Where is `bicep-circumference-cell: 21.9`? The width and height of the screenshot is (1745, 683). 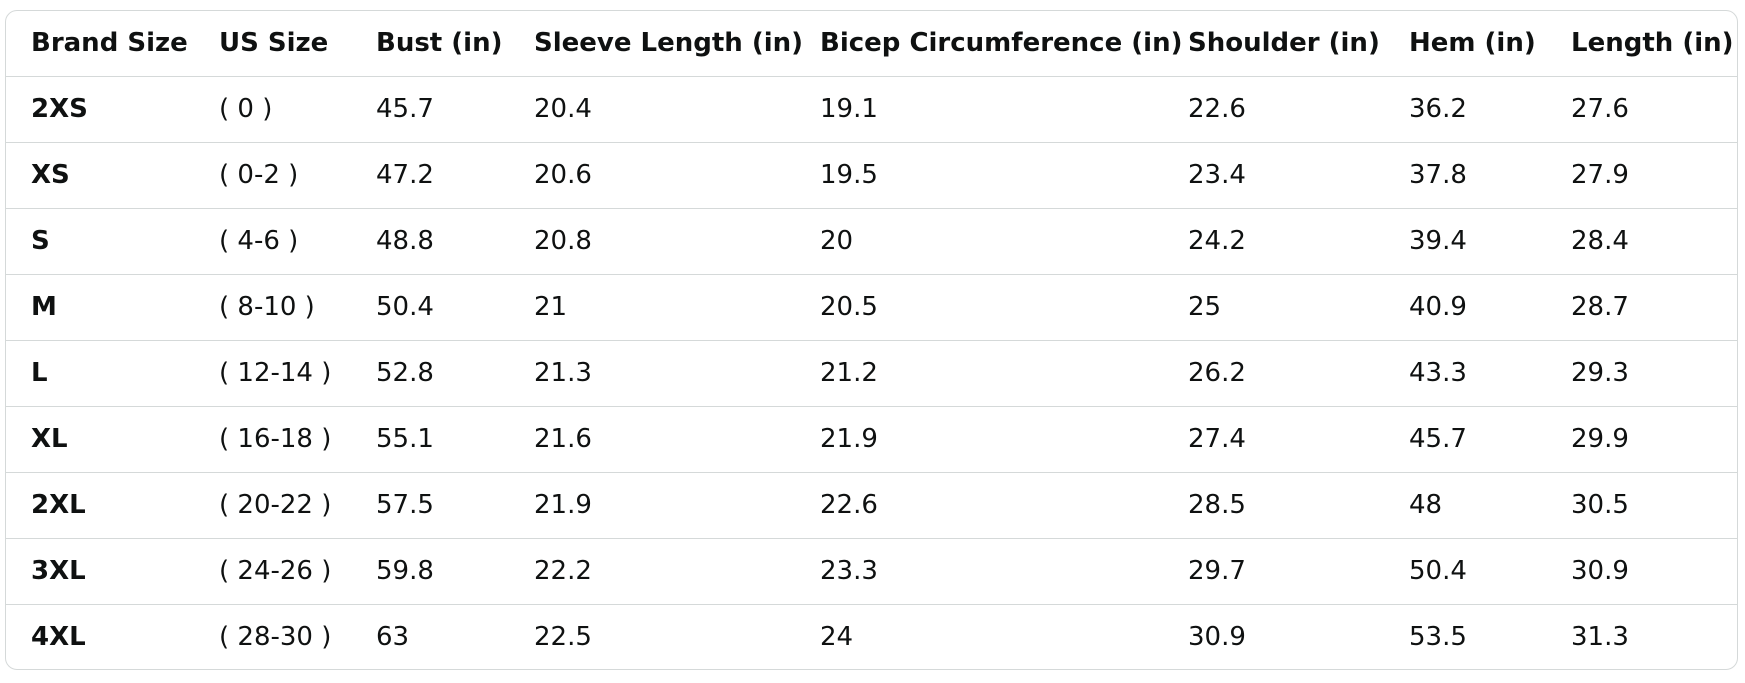
bicep-circumference-cell: 21.9 is located at coordinates (979, 438).